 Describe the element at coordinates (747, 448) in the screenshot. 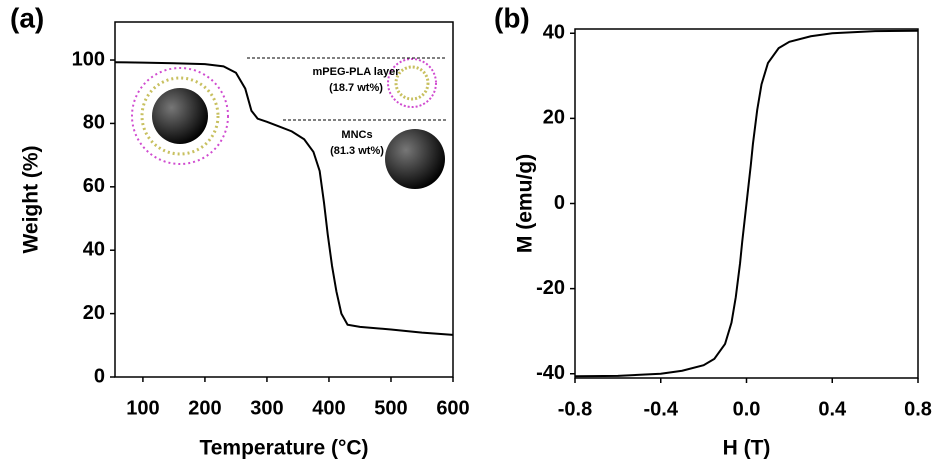

I see `x-axis-label: H (T)` at that location.